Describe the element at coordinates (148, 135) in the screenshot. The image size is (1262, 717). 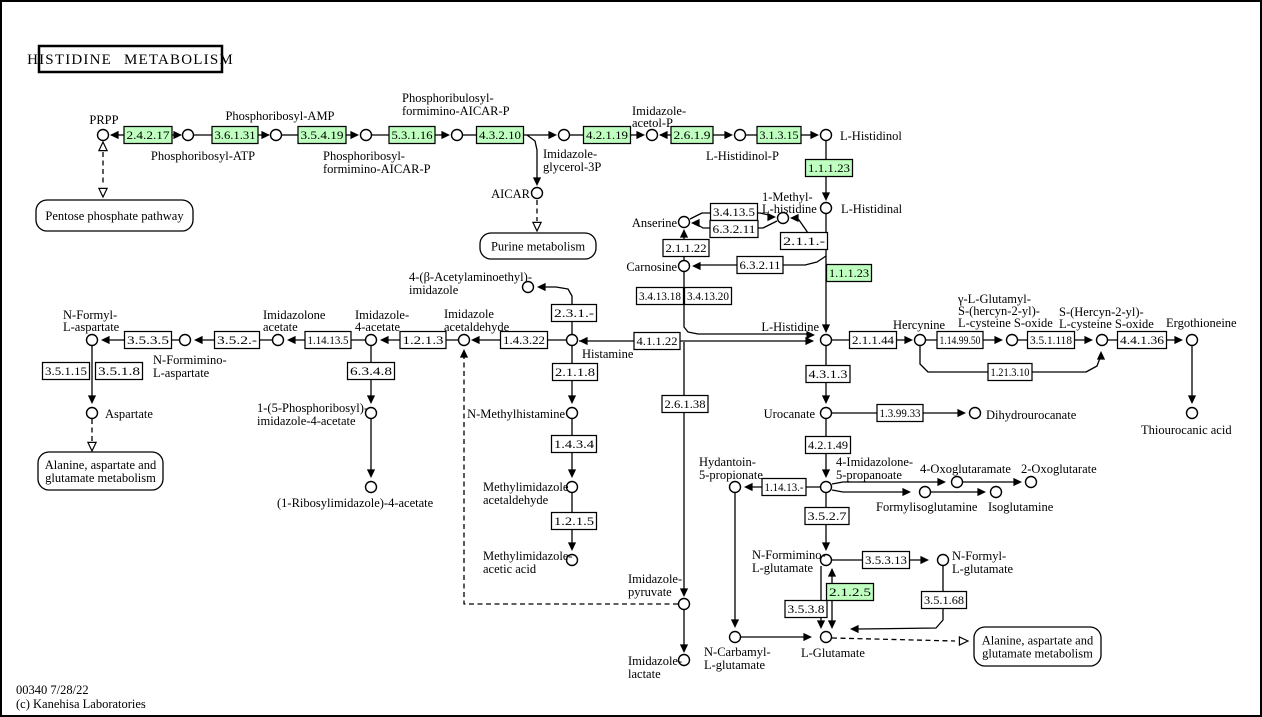
I see `enzyme-box-2.4.2.17: 2.4.2.17` at that location.